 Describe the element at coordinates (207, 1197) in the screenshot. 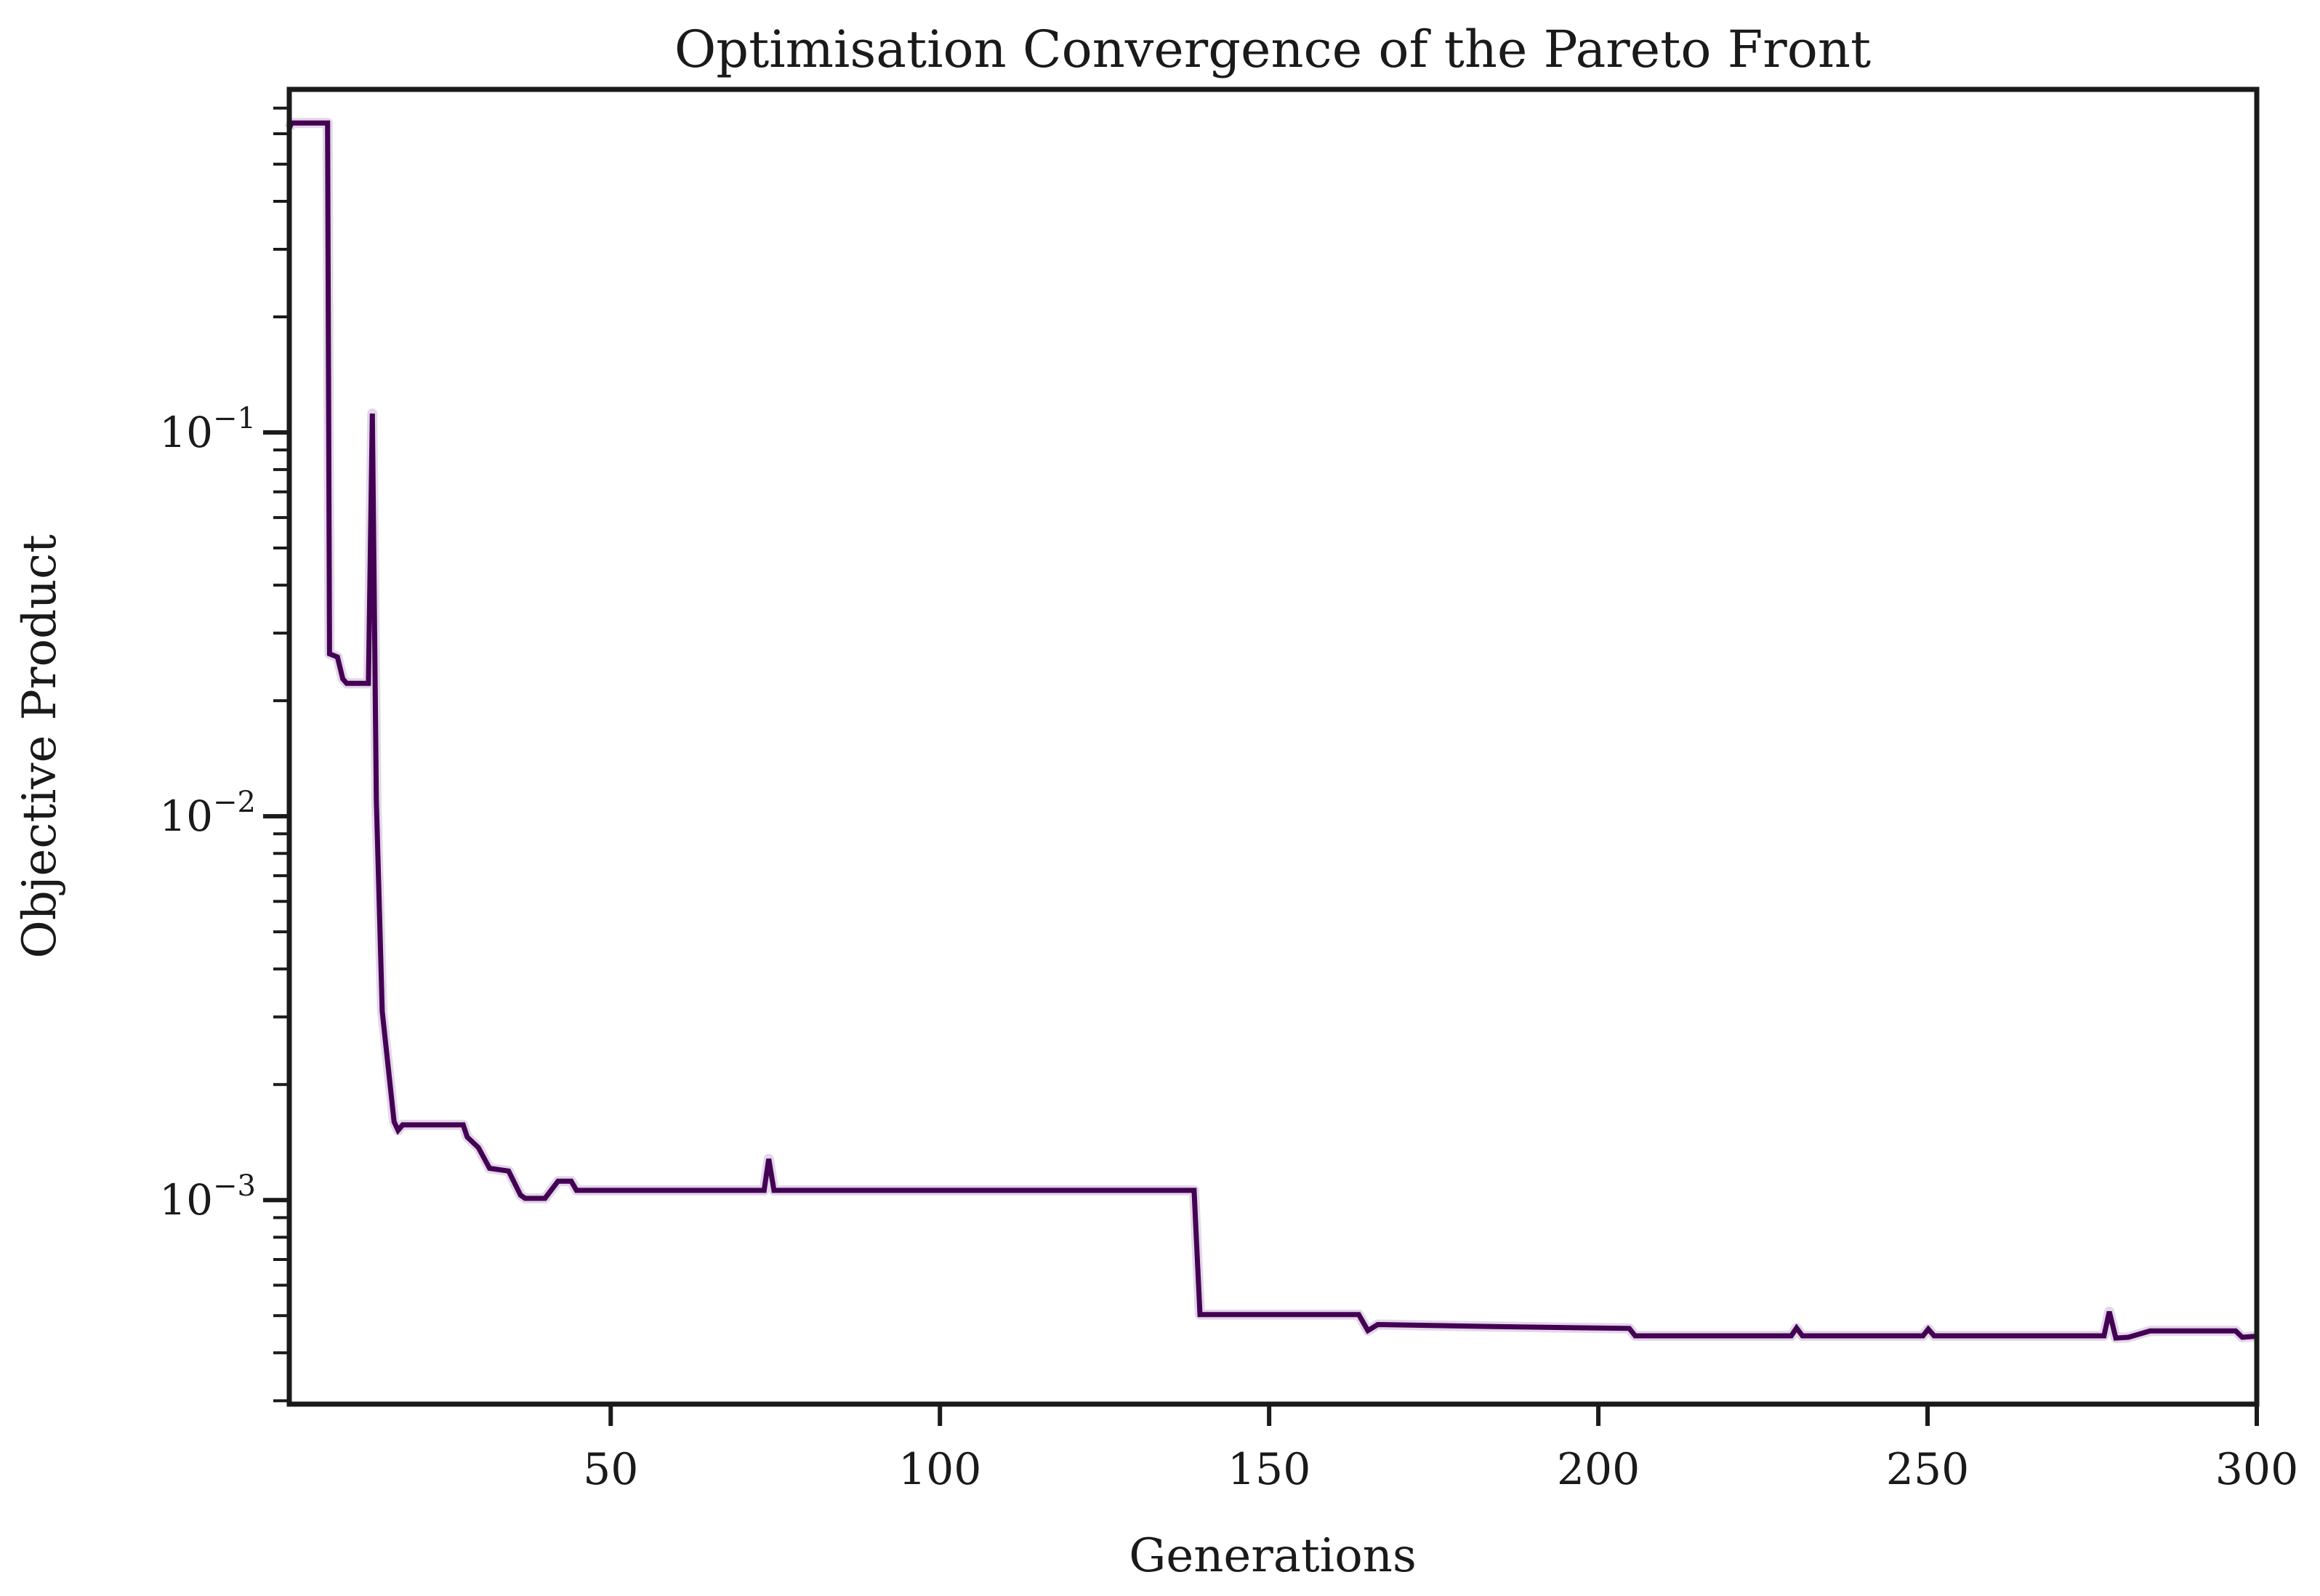

I see `y-tick-label: 10⁻³` at that location.